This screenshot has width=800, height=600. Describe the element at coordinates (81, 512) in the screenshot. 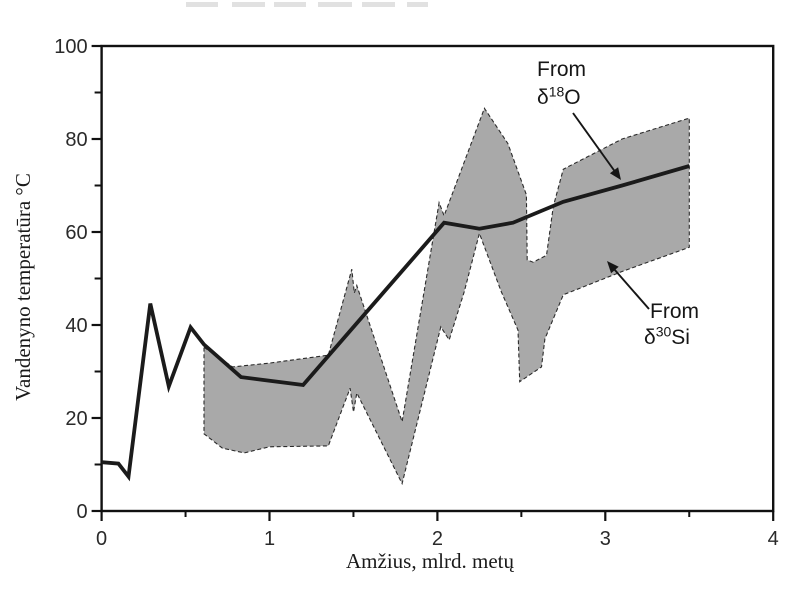

I see `y-tick-label: 0` at that location.